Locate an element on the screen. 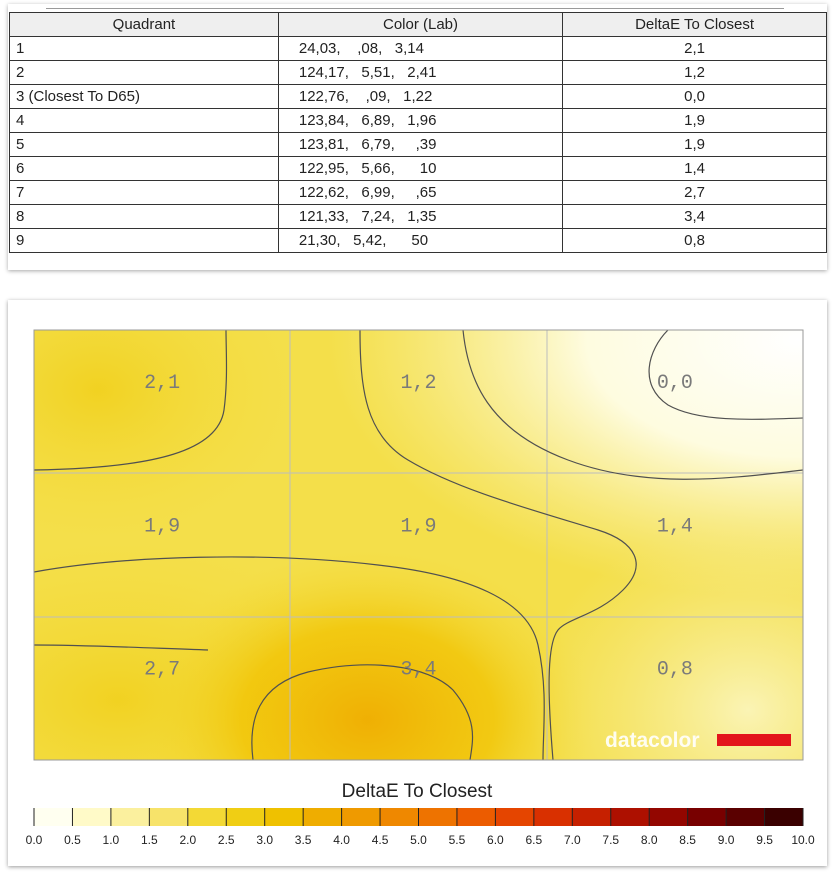 The width and height of the screenshot is (835, 874). watermark-red-bar is located at coordinates (754, 740).